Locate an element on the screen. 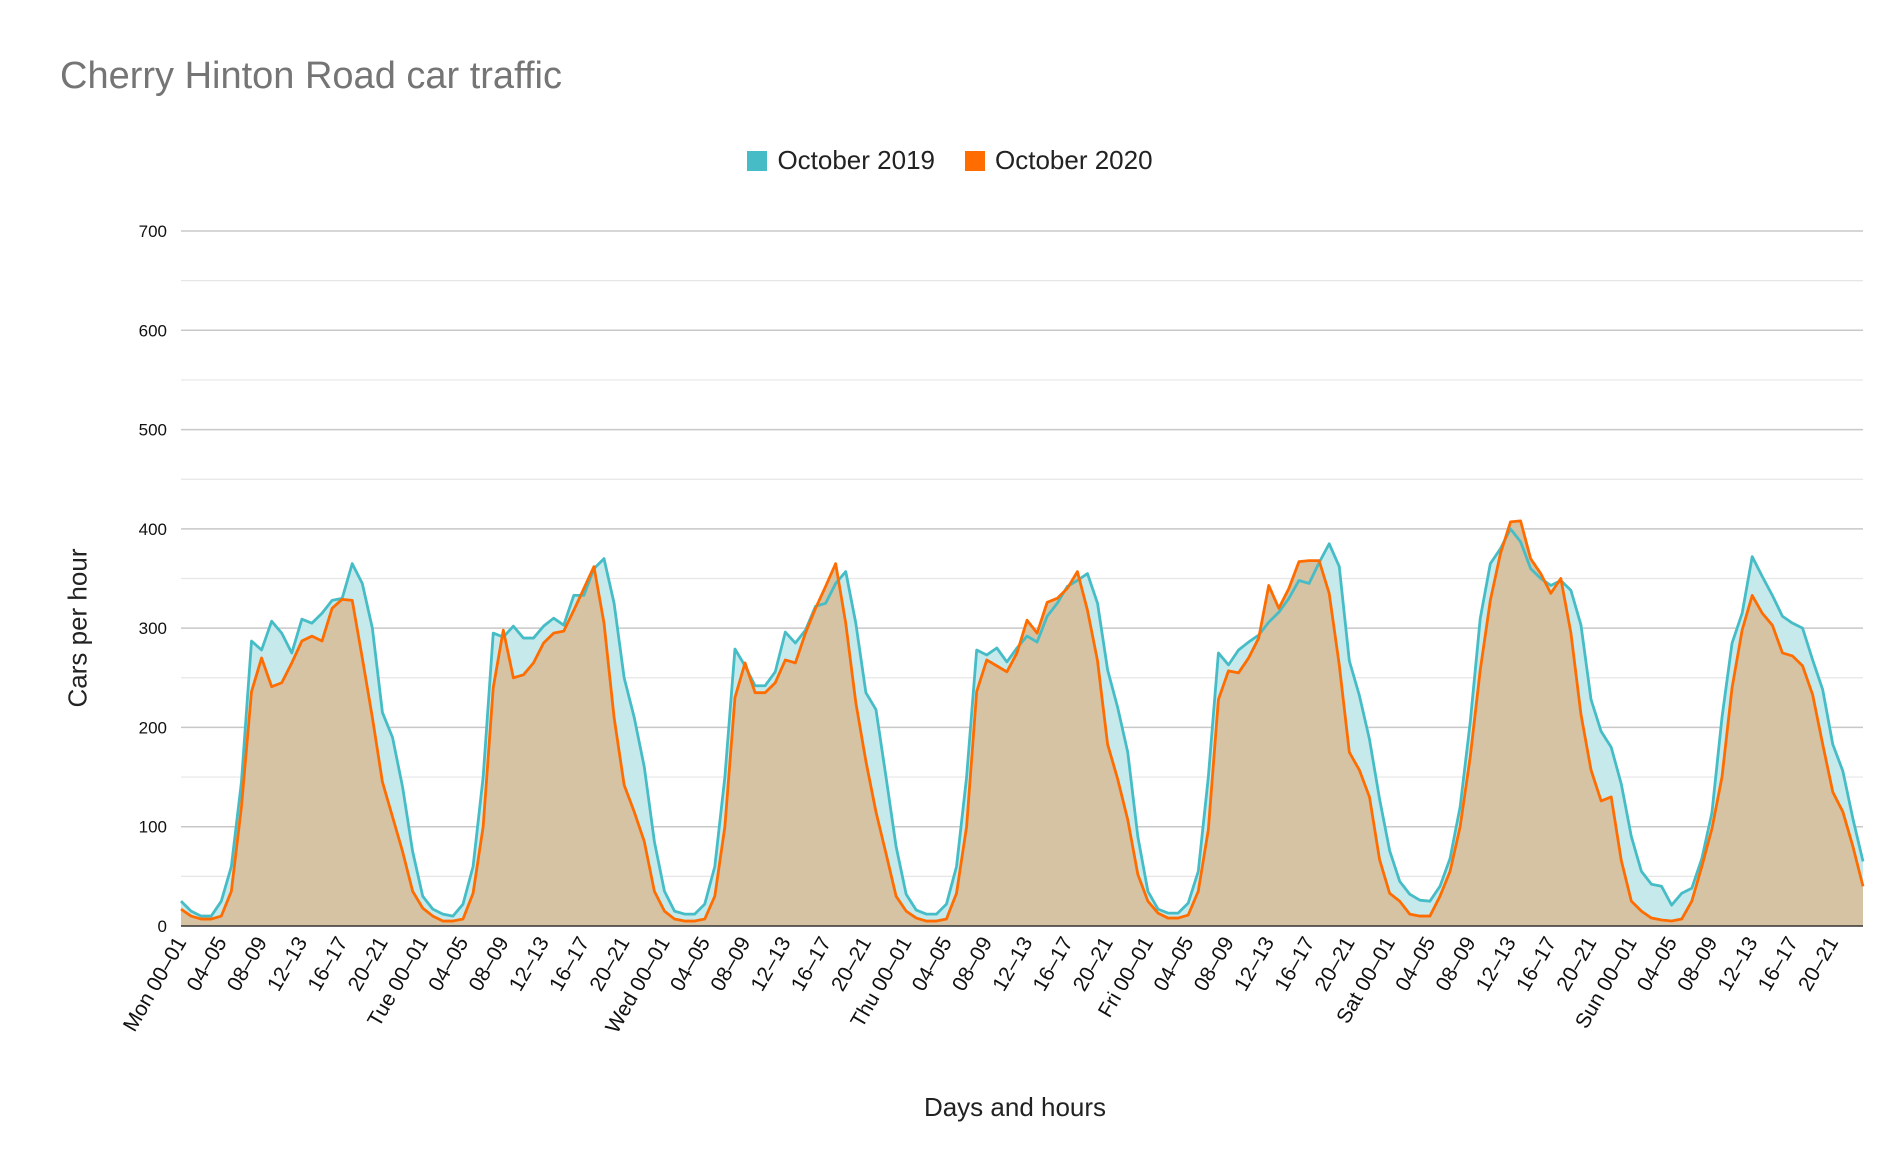 The width and height of the screenshot is (1900, 1175). y-tick-label: 600 is located at coordinates (153, 330).